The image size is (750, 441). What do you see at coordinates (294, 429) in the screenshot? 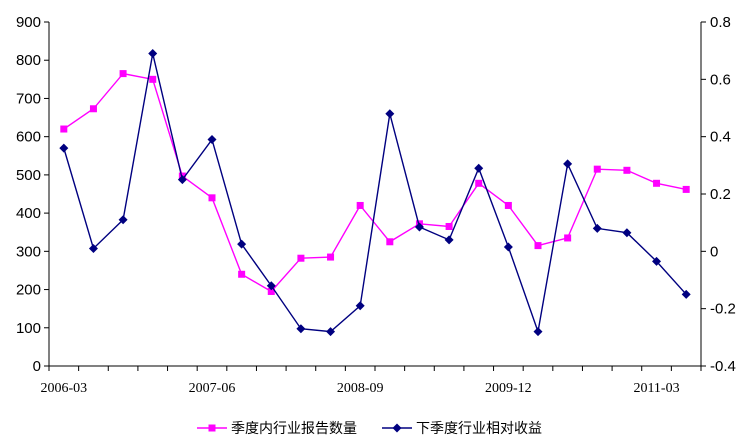
I see `legend-label-1: 季度内行业报告数量` at bounding box center [294, 429].